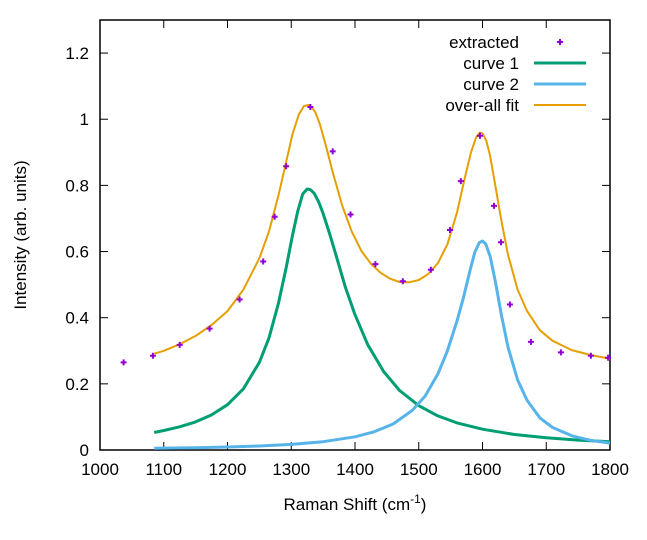  I want to click on x-axis-title-end: ), so click(424, 504).